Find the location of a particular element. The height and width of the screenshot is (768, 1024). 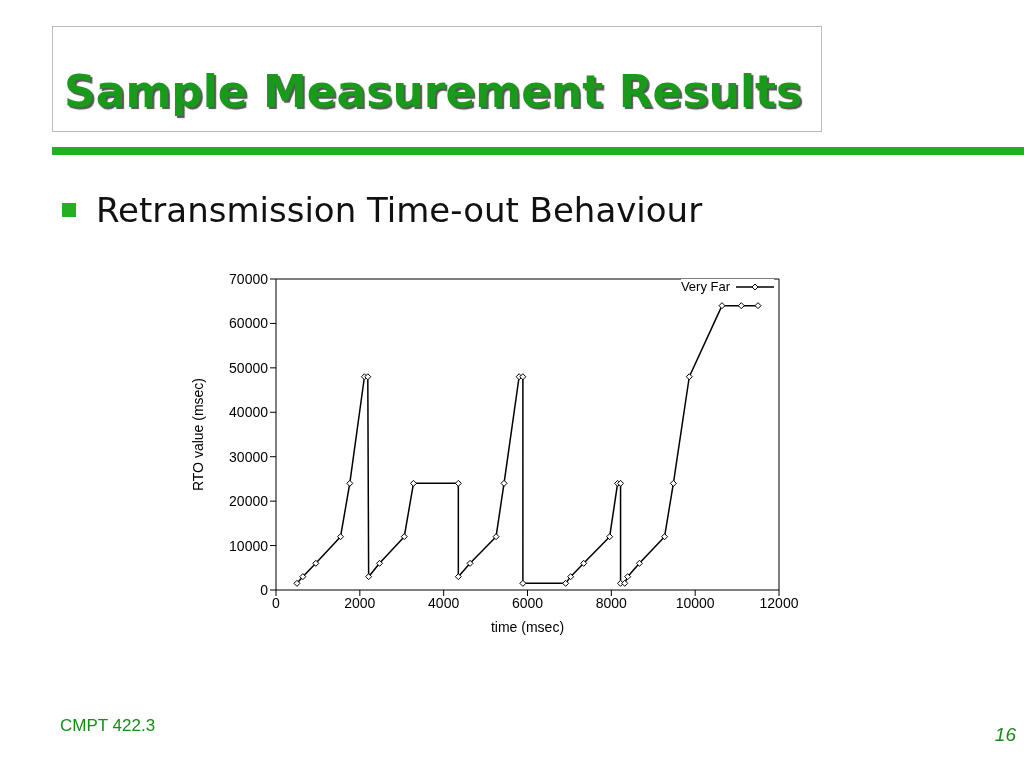

x-tick-label: 4000 is located at coordinates (444, 602).